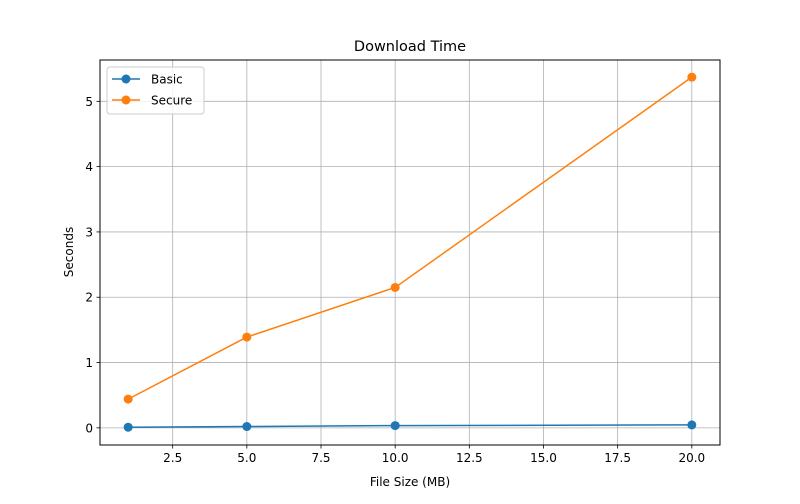  What do you see at coordinates (69, 252) in the screenshot?
I see `y-axis-label: Seconds` at bounding box center [69, 252].